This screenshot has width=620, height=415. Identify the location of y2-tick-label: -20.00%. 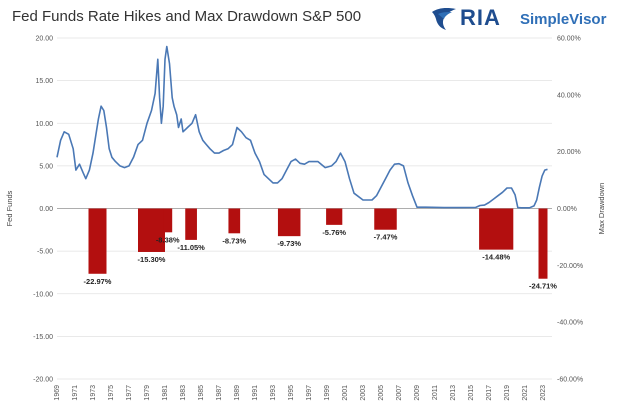
(570, 266).